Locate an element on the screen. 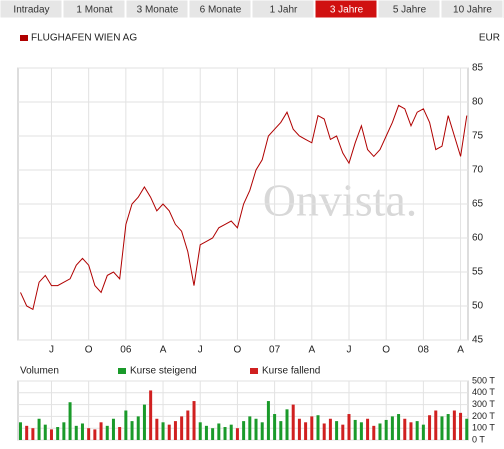 Image resolution: width=504 pixels, height=449 pixels. tab-label: 3 Jahre is located at coordinates (347, 10).